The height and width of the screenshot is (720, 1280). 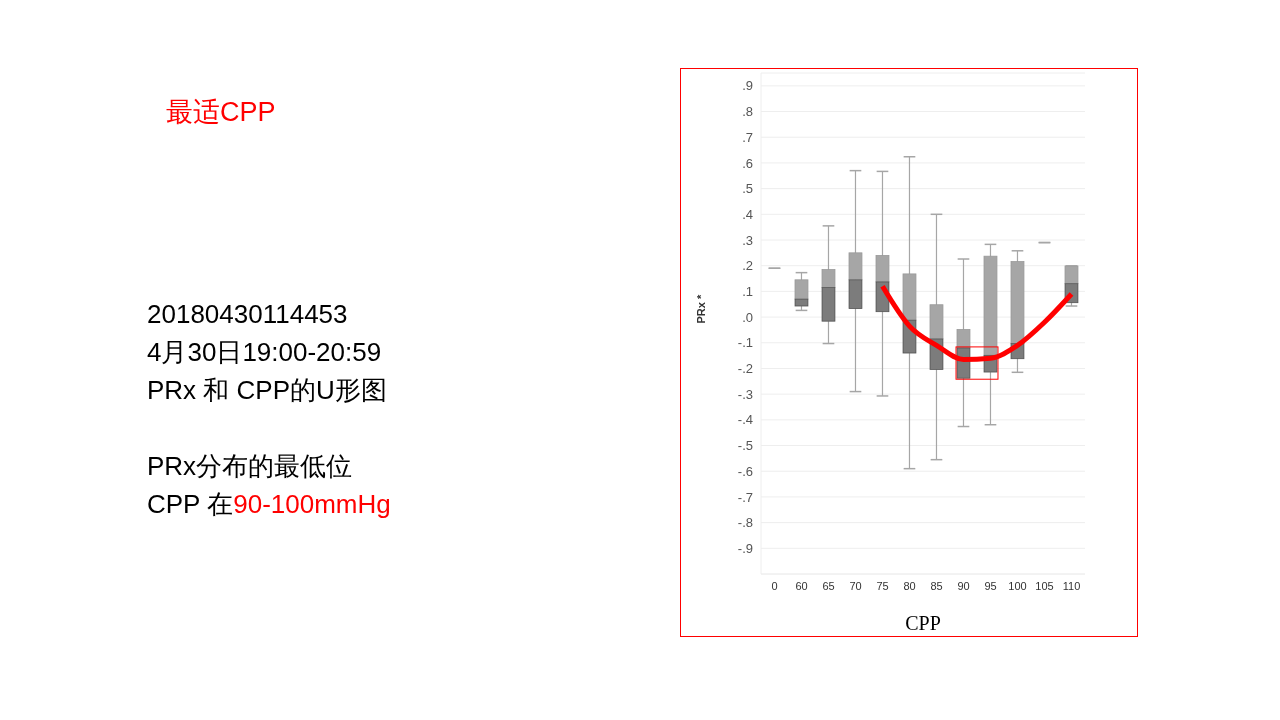 I want to click on x-tick-label: 100, so click(x=1017, y=585).